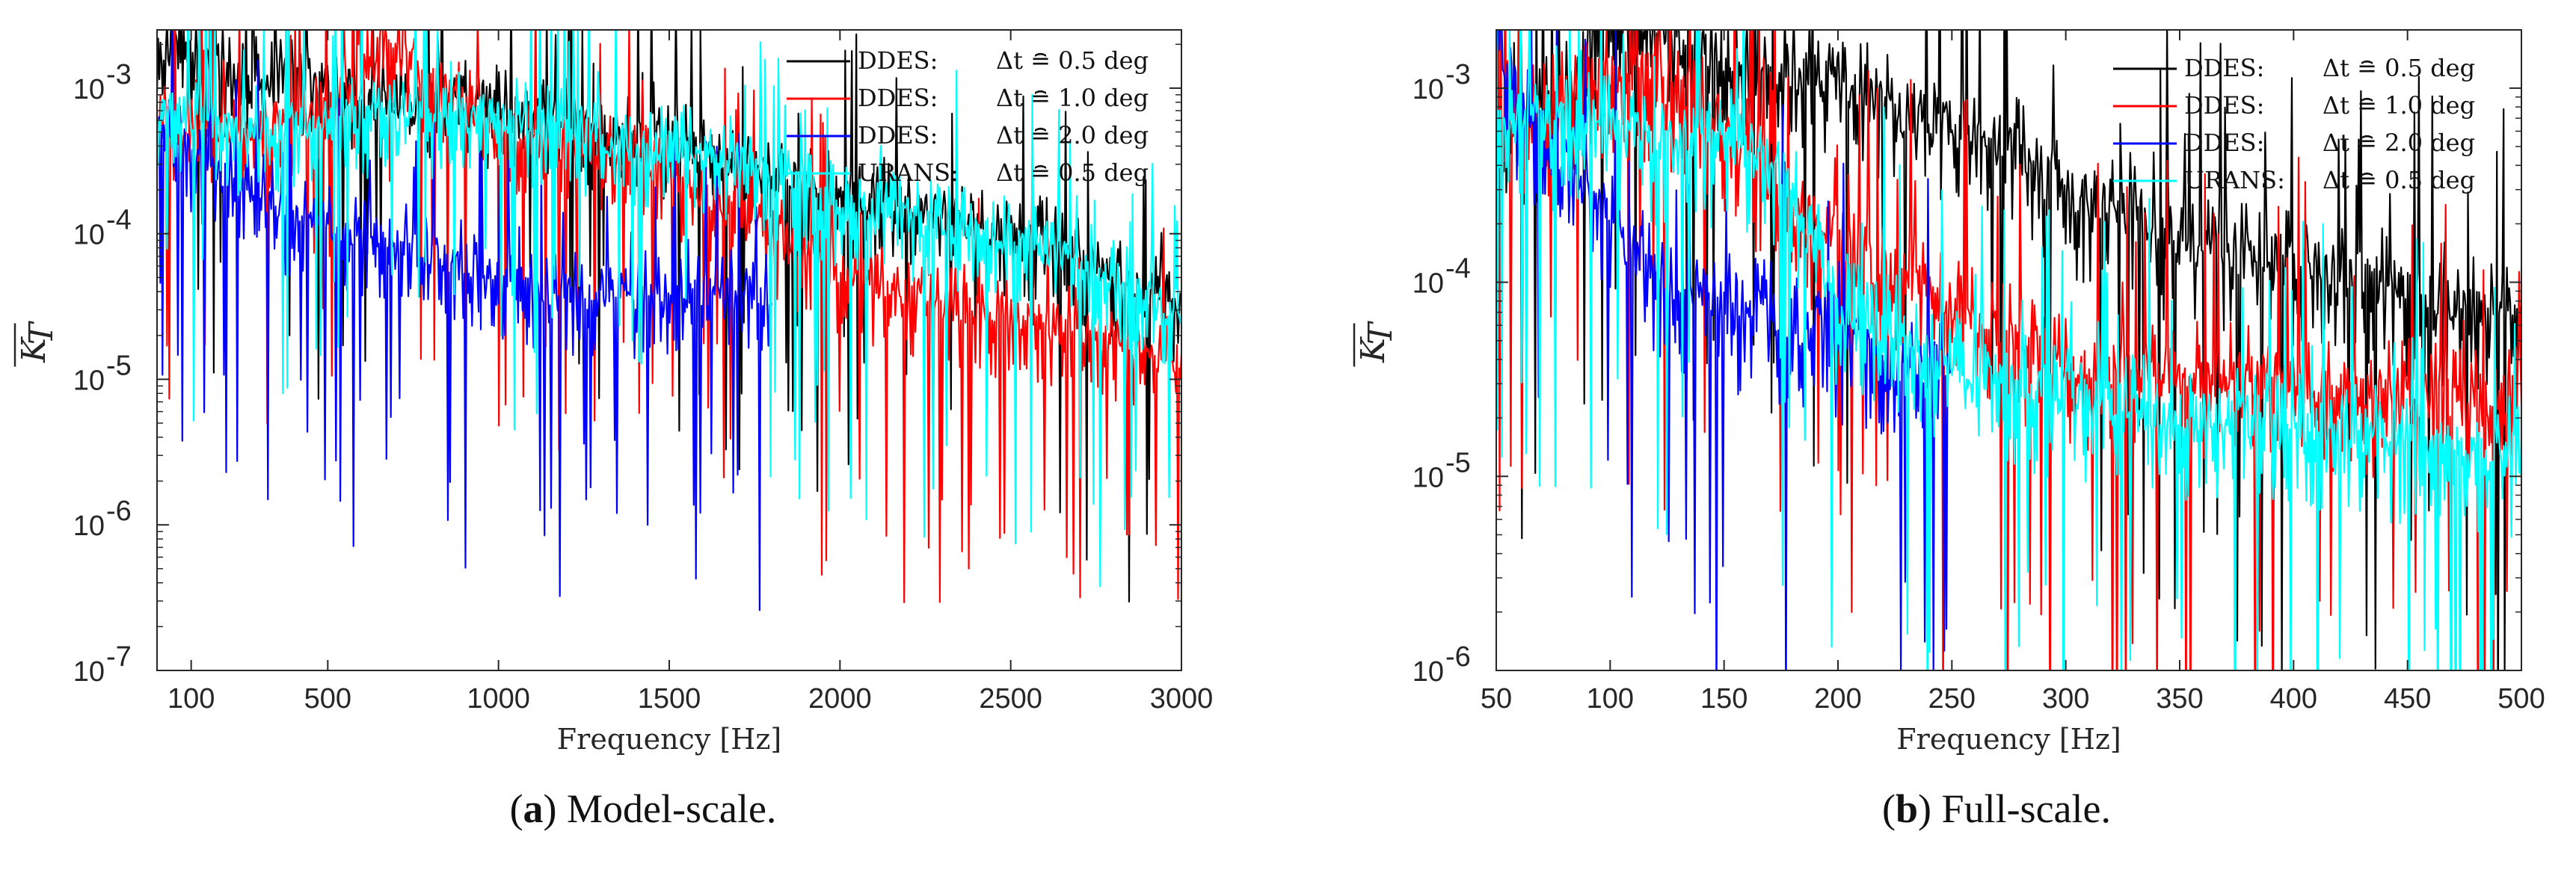 This screenshot has width=2576, height=876. What do you see at coordinates (1182, 699) in the screenshot?
I see `x-tick-label: 3000` at bounding box center [1182, 699].